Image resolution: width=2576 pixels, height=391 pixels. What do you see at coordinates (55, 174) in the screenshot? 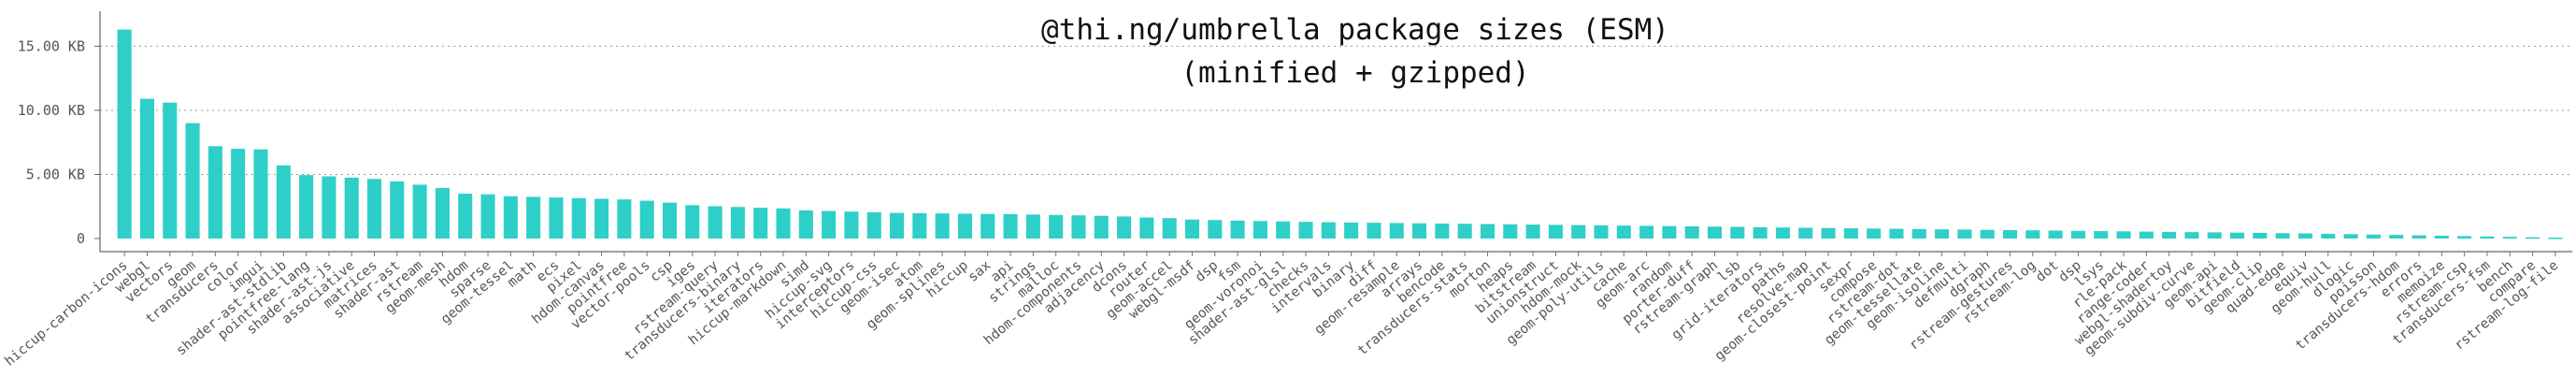
I see `y-tick-label: 5.00 KB` at bounding box center [55, 174].